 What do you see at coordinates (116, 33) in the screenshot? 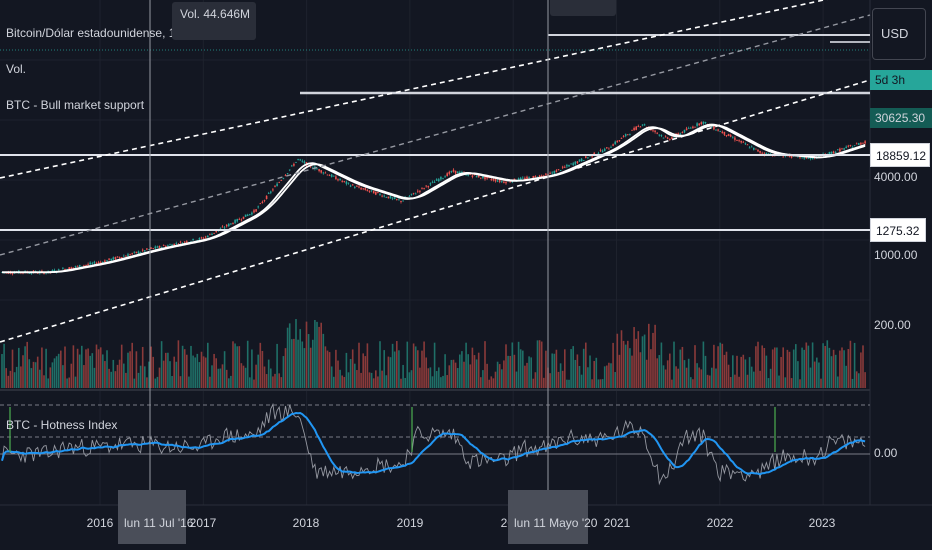
I see `symbol-legend: Bitcoin/Dólar estadounidense, 1S, INDEX` at bounding box center [116, 33].